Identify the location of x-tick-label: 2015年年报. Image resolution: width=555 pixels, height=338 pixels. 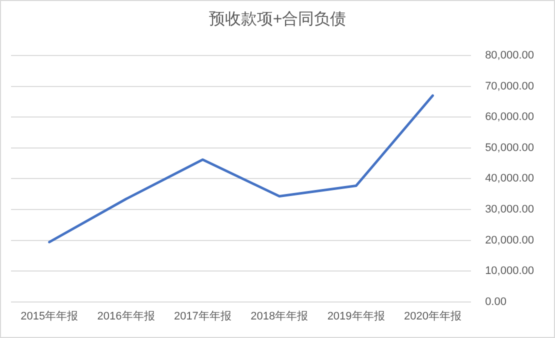
(49, 316).